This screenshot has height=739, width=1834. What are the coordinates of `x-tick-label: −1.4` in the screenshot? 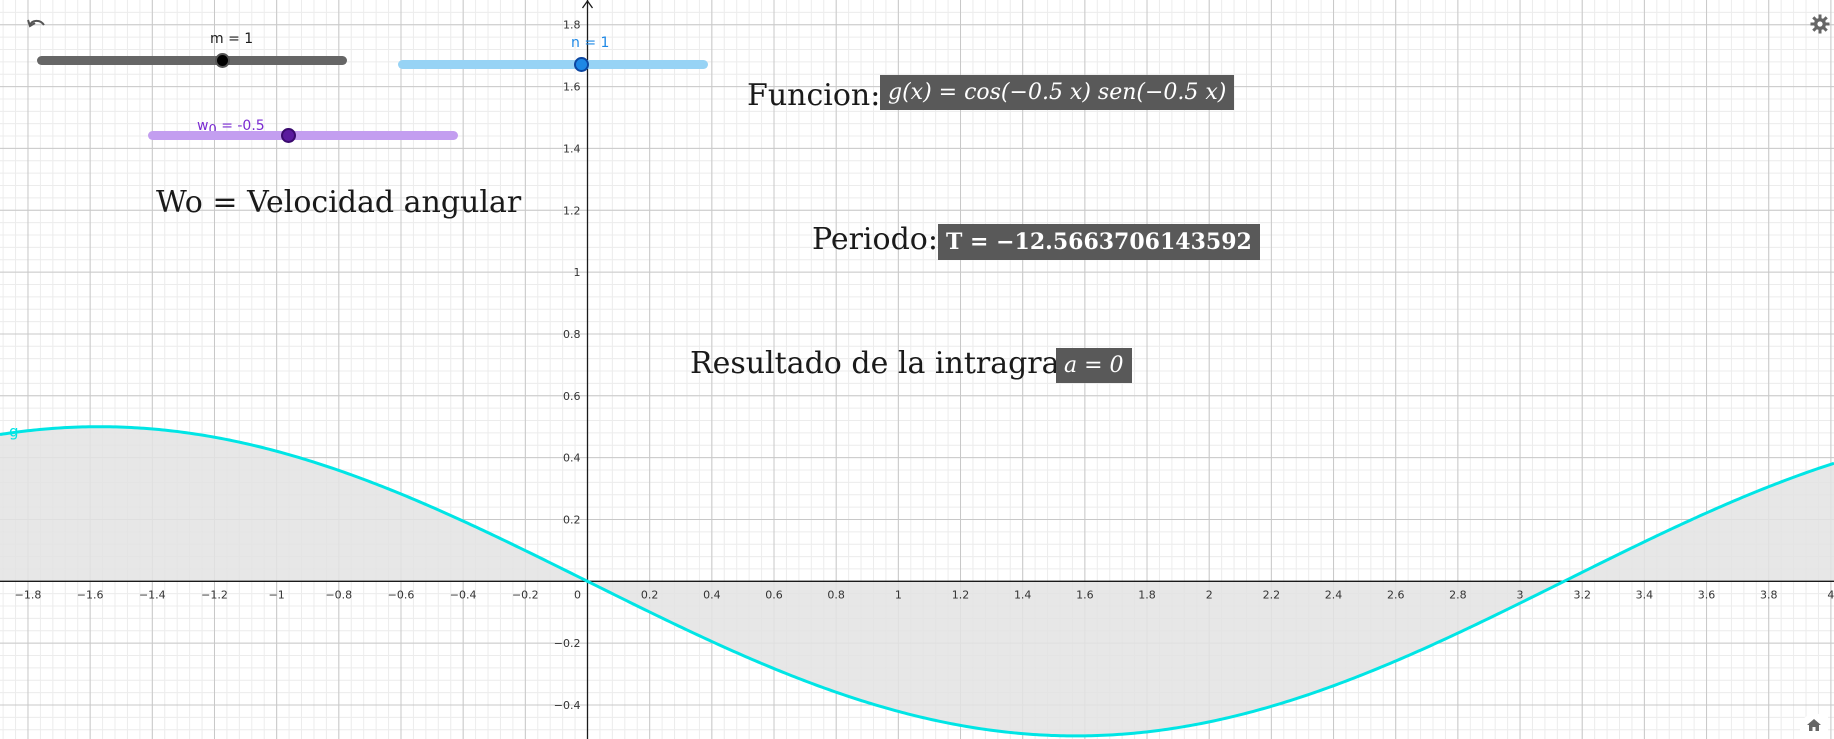 It's located at (152, 594).